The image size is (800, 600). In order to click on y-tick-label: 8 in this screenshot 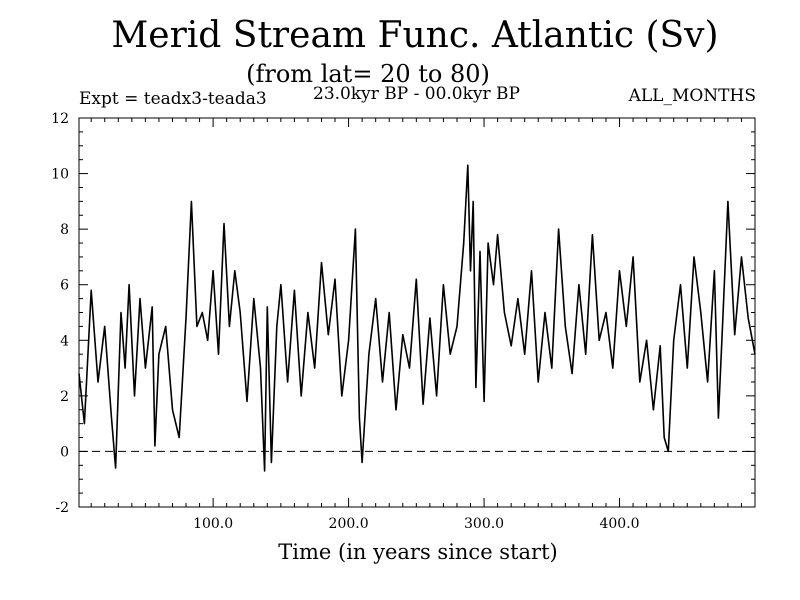, I will do `click(64, 230)`.